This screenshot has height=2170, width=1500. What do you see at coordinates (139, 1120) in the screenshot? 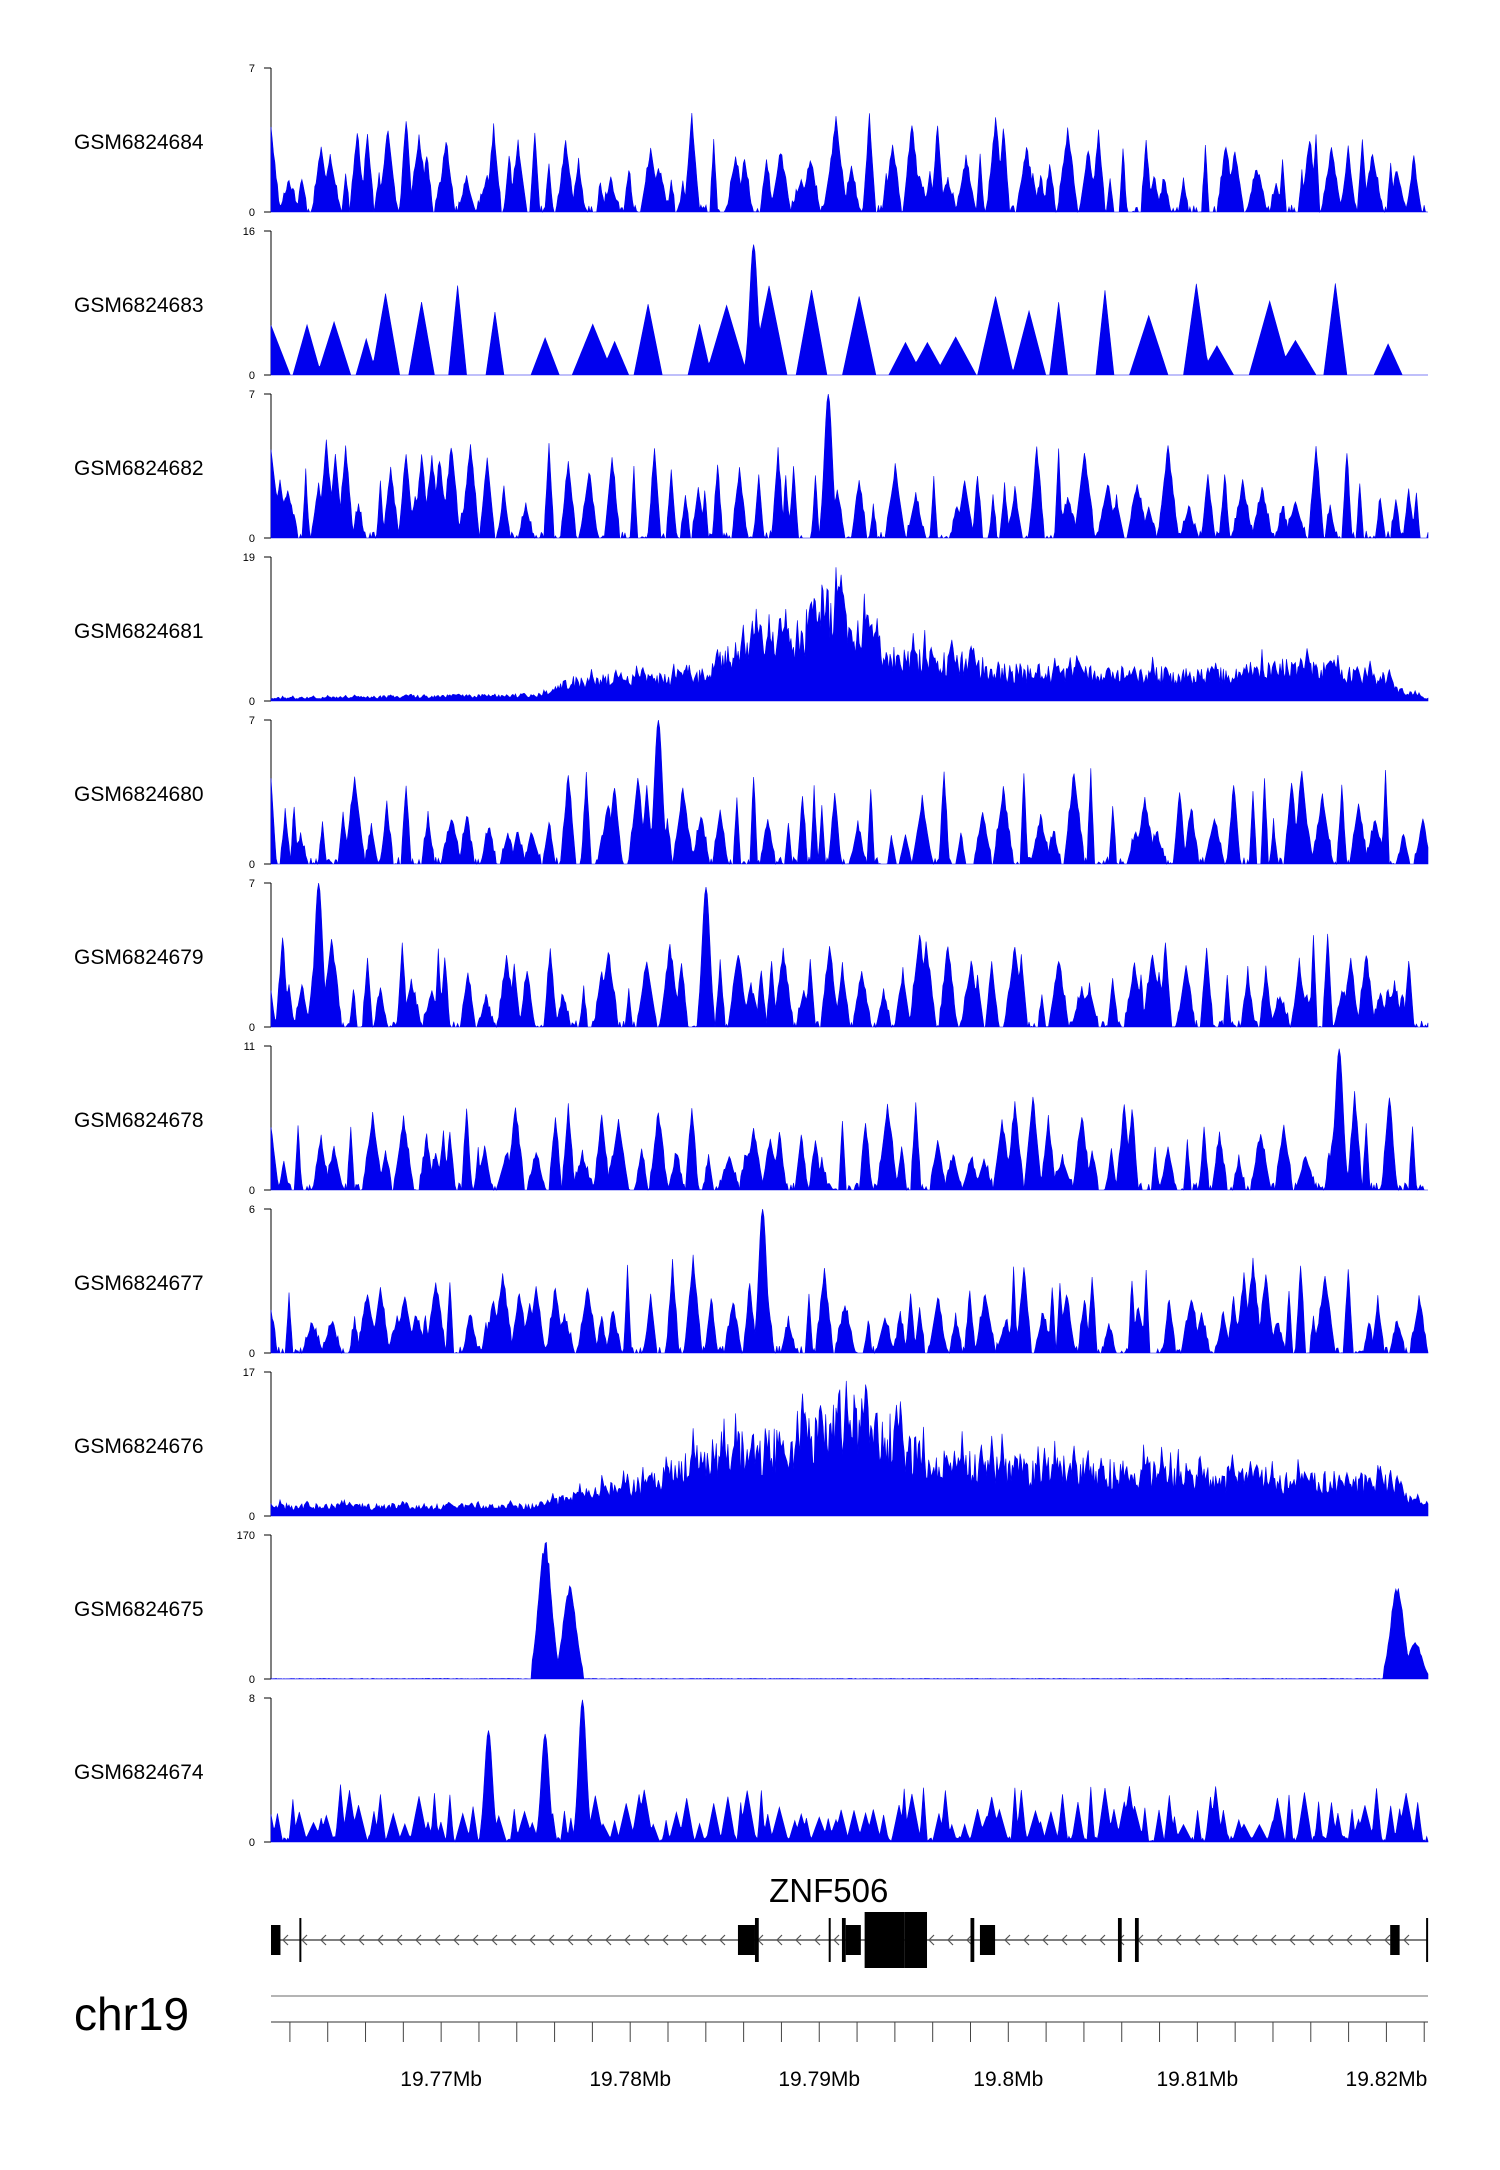
I see `track-label: GSM6824678` at bounding box center [139, 1120].